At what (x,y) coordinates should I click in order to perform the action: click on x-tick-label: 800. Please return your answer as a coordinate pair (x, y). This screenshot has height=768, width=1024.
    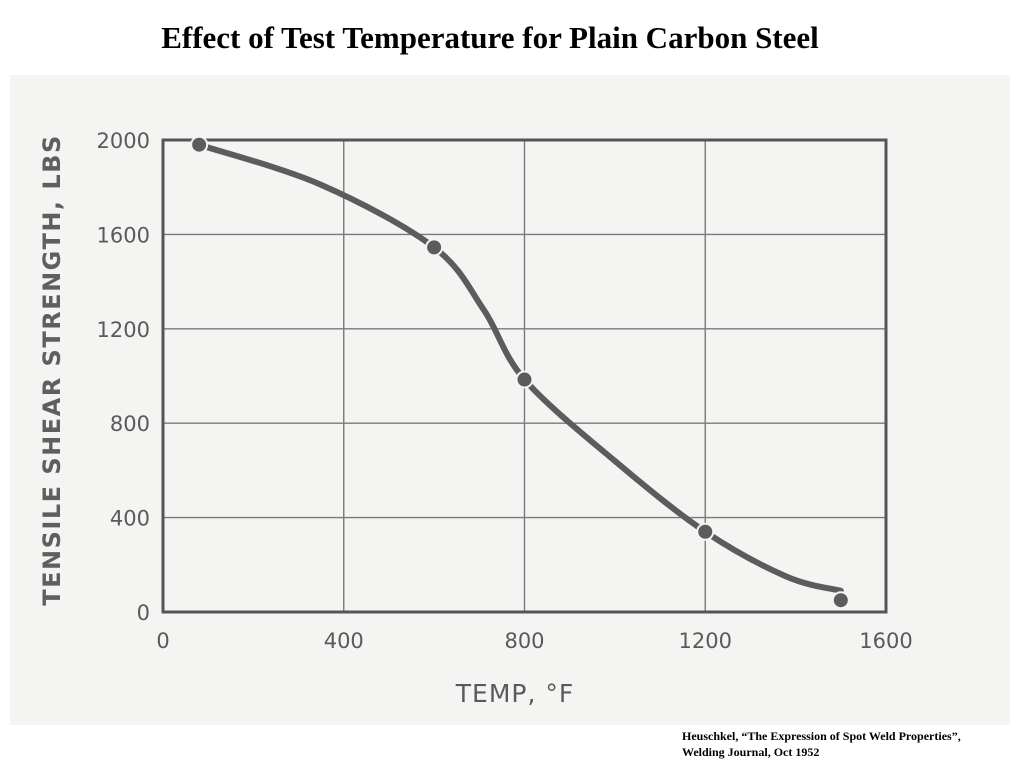
    Looking at the image, I should click on (524, 641).